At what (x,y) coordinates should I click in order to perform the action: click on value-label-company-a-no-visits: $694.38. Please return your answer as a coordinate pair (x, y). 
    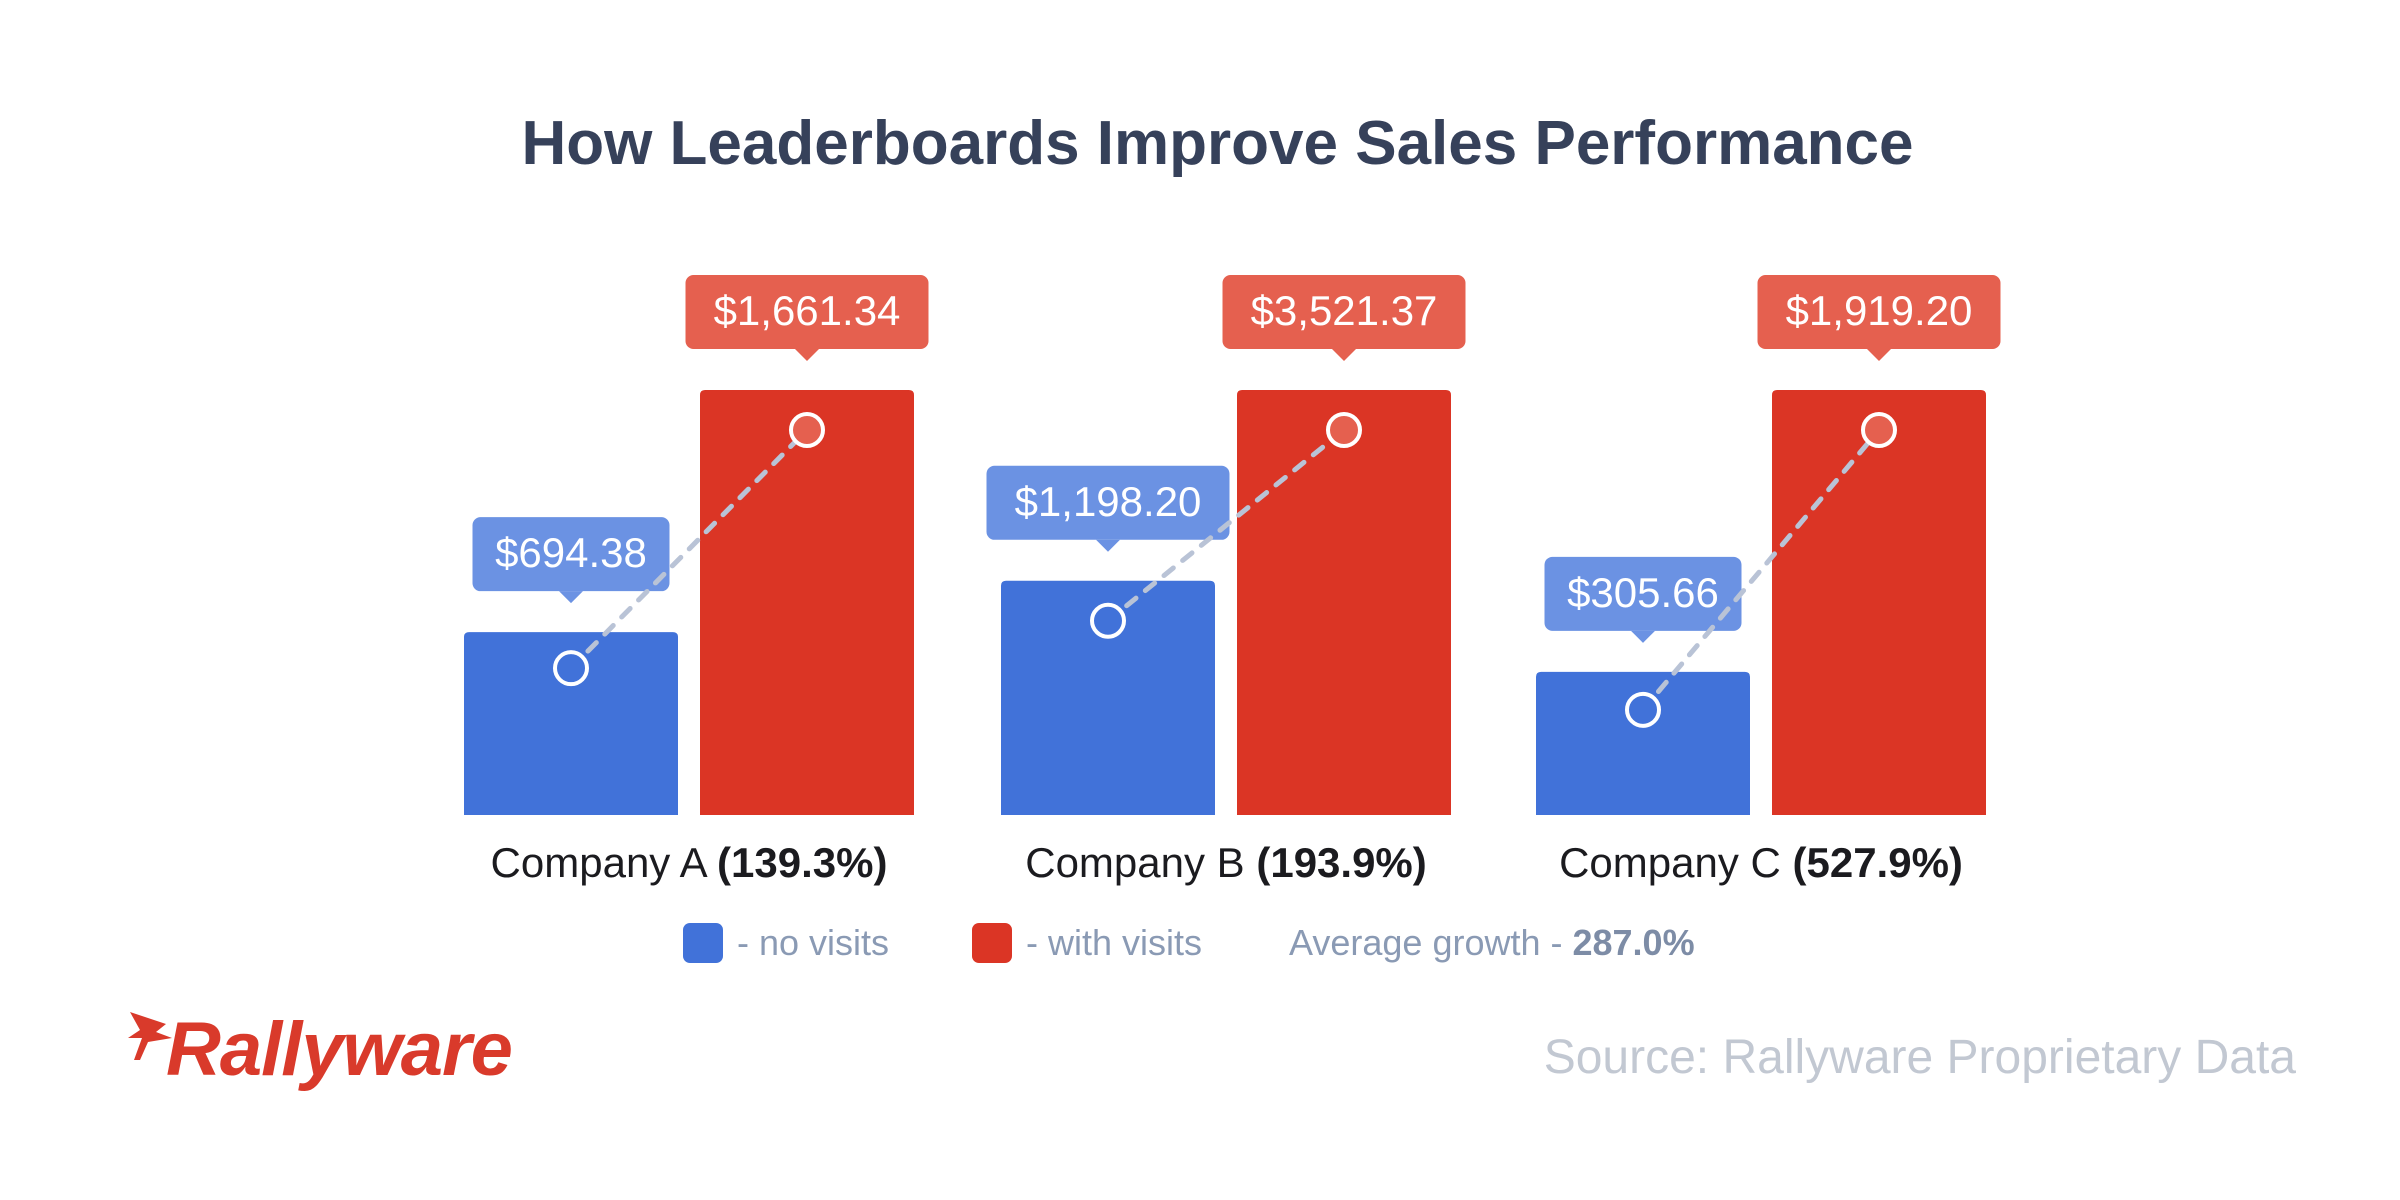
    Looking at the image, I should click on (571, 552).